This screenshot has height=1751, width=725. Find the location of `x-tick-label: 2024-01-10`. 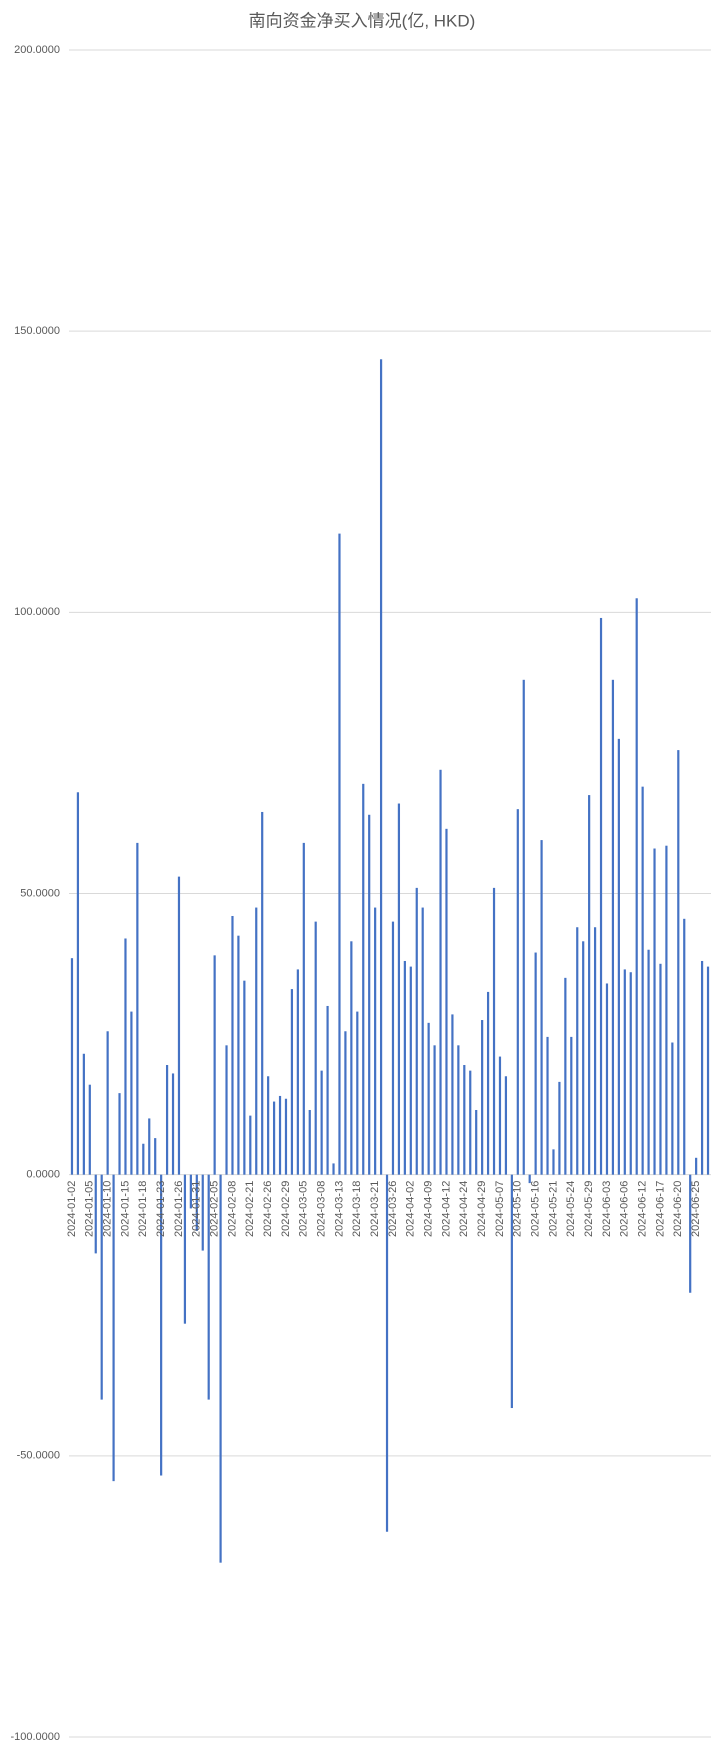

x-tick-label: 2024-01-10 is located at coordinates (108, 1209).